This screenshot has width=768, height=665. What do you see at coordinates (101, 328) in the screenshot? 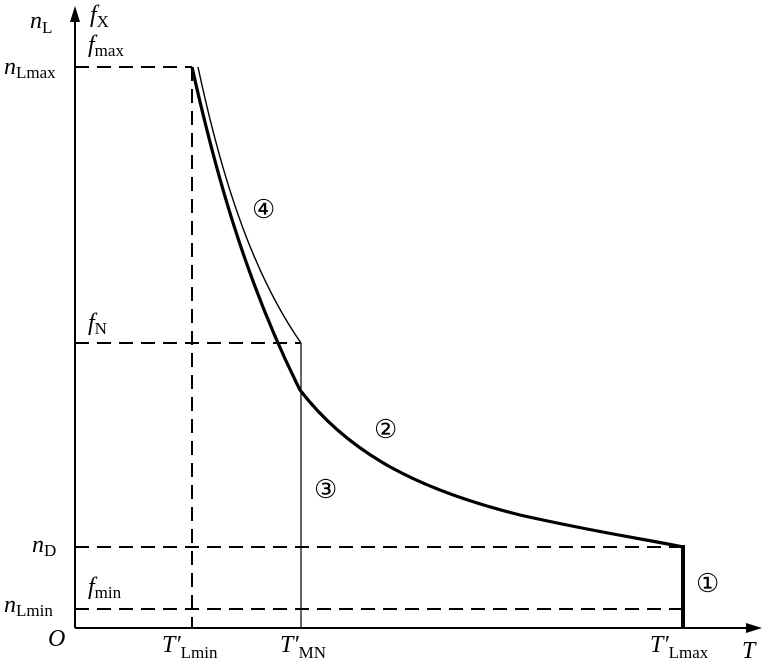
I see `label-part: N` at bounding box center [101, 328].